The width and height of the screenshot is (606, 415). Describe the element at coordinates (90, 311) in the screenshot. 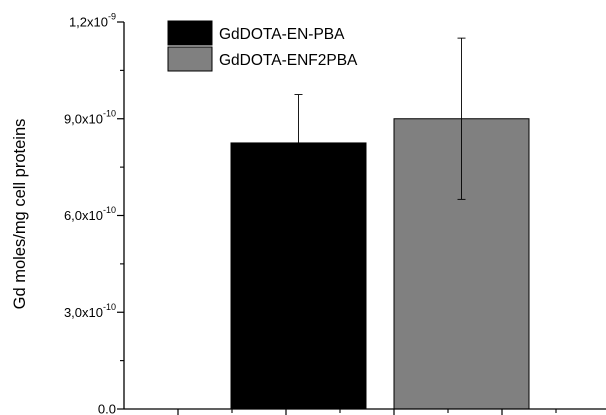

I see `y-tick-label: 3,0x10⁻¹⁰` at that location.